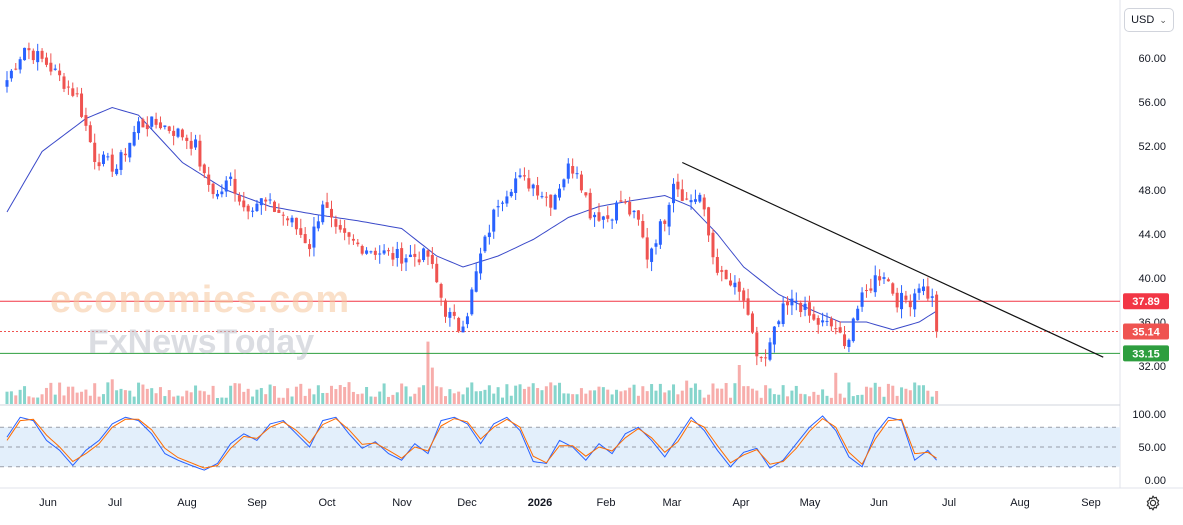 The image size is (1183, 525). What do you see at coordinates (200, 300) in the screenshot?
I see `watermark-economies: economies.com` at bounding box center [200, 300].